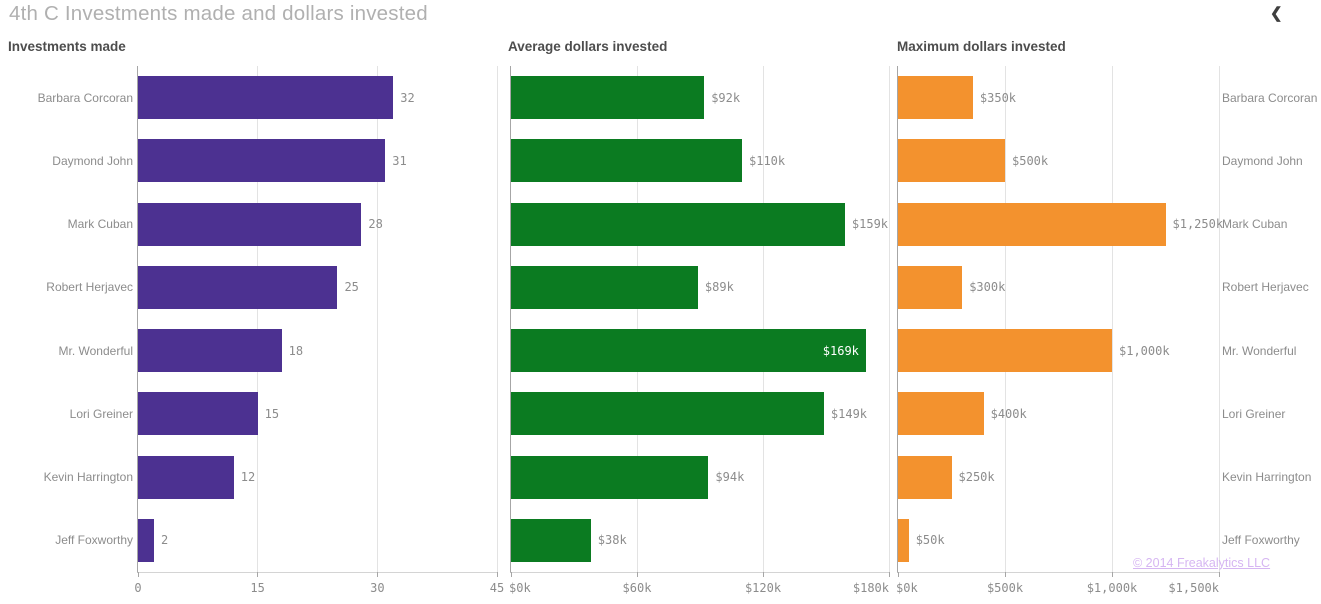 This screenshot has width=1321, height=604. Describe the element at coordinates (976, 477) in the screenshot. I see `value-label: $250k` at that location.